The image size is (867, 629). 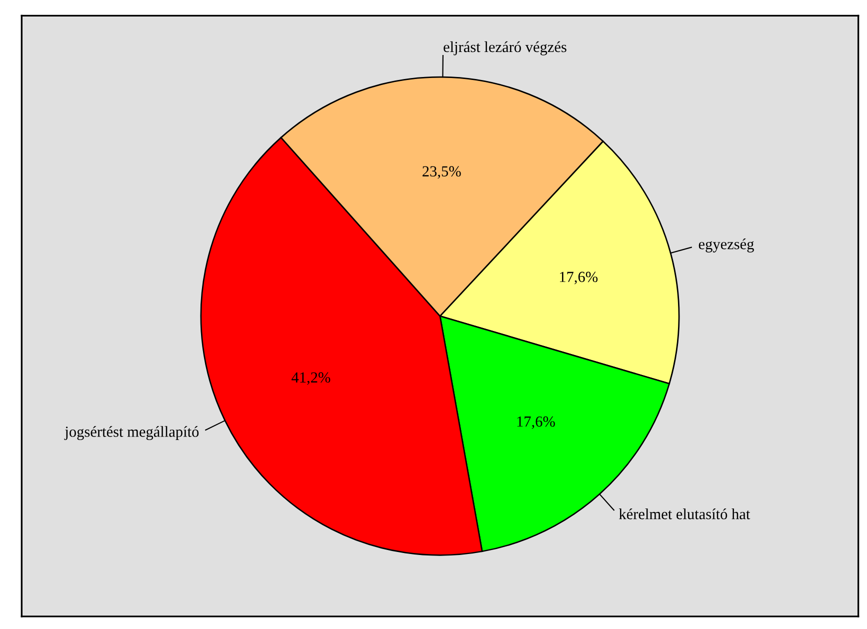 I want to click on slice-label: egyezség, so click(x=726, y=245).